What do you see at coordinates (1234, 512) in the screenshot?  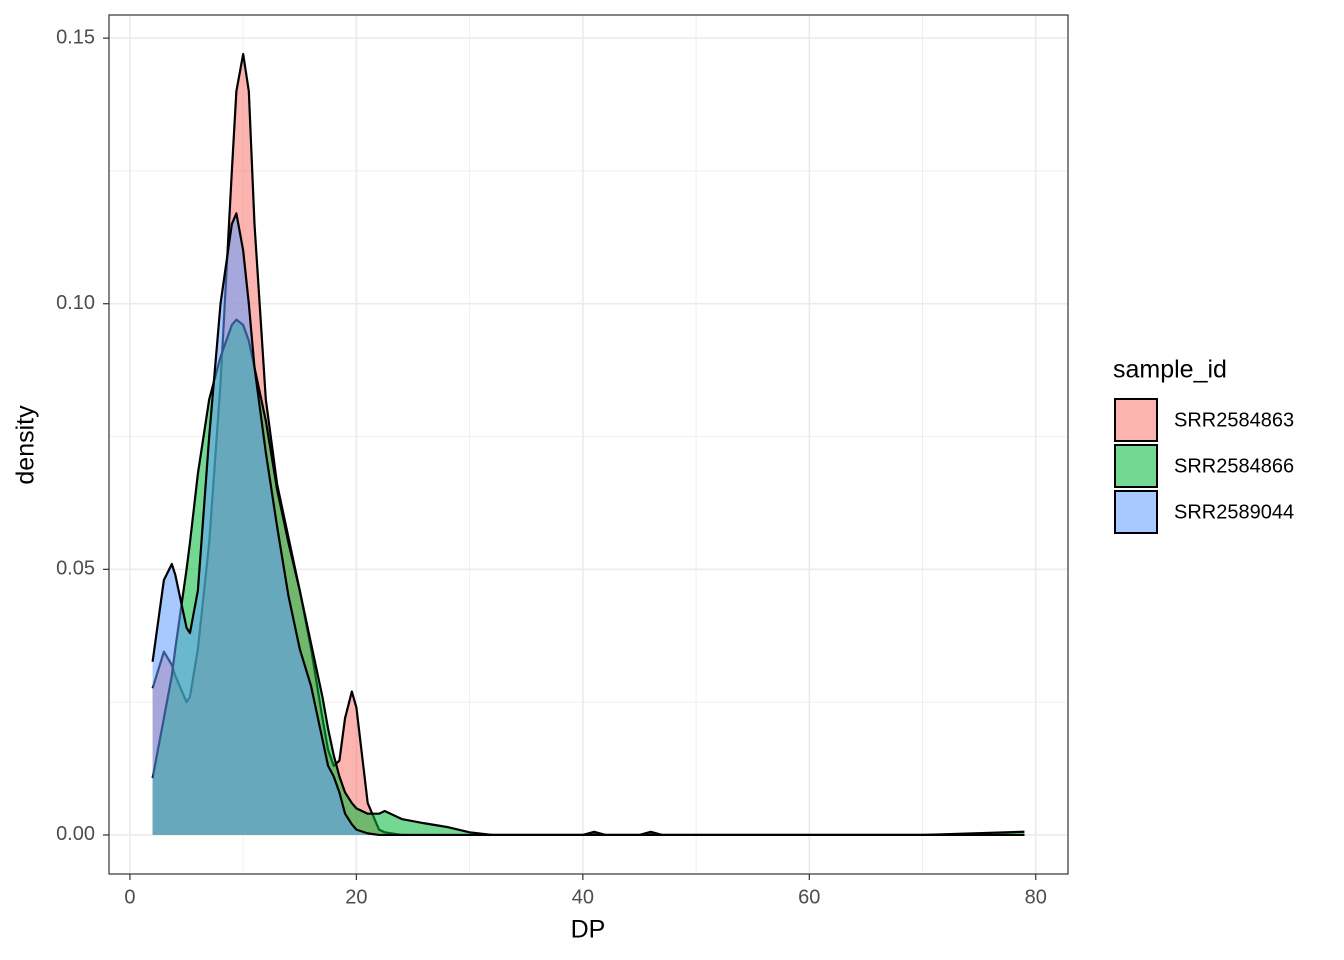 I see `legend-label: SRR2589044` at bounding box center [1234, 512].